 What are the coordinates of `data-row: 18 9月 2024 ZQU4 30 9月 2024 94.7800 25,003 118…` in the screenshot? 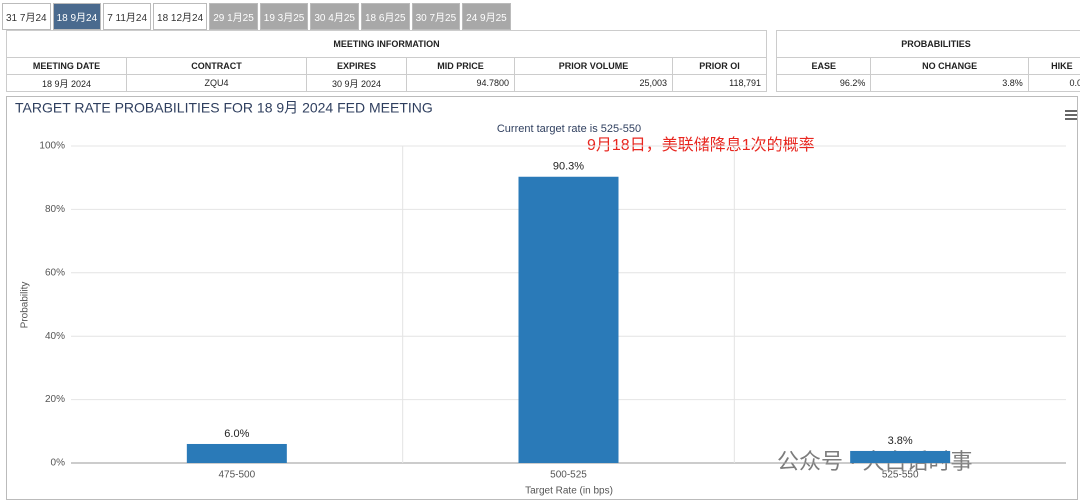 It's located at (387, 83).